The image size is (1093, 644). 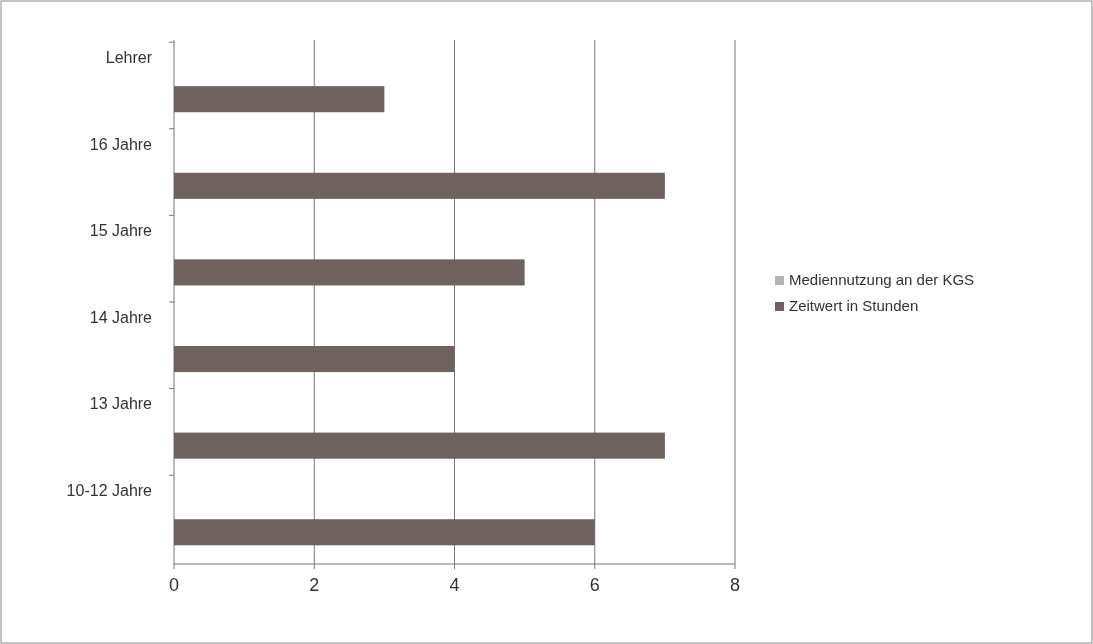 What do you see at coordinates (735, 585) in the screenshot?
I see `x-tick-label: 8` at bounding box center [735, 585].